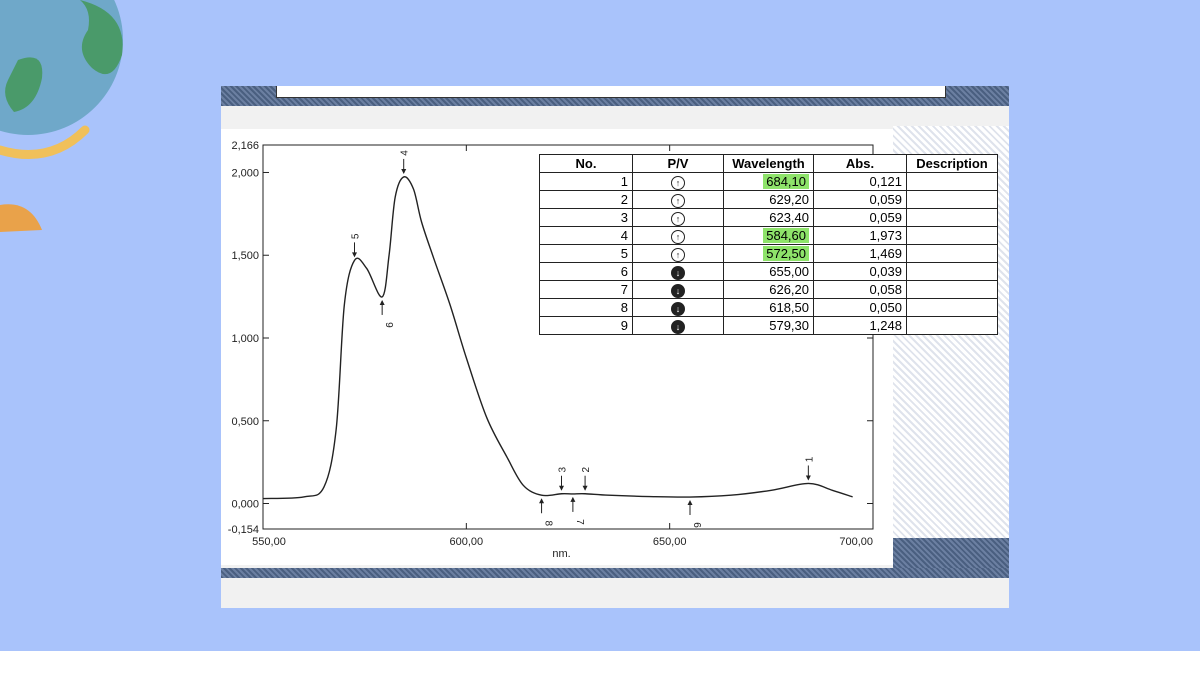 The image size is (1200, 675). I want to click on cell-no: 8, so click(586, 307).